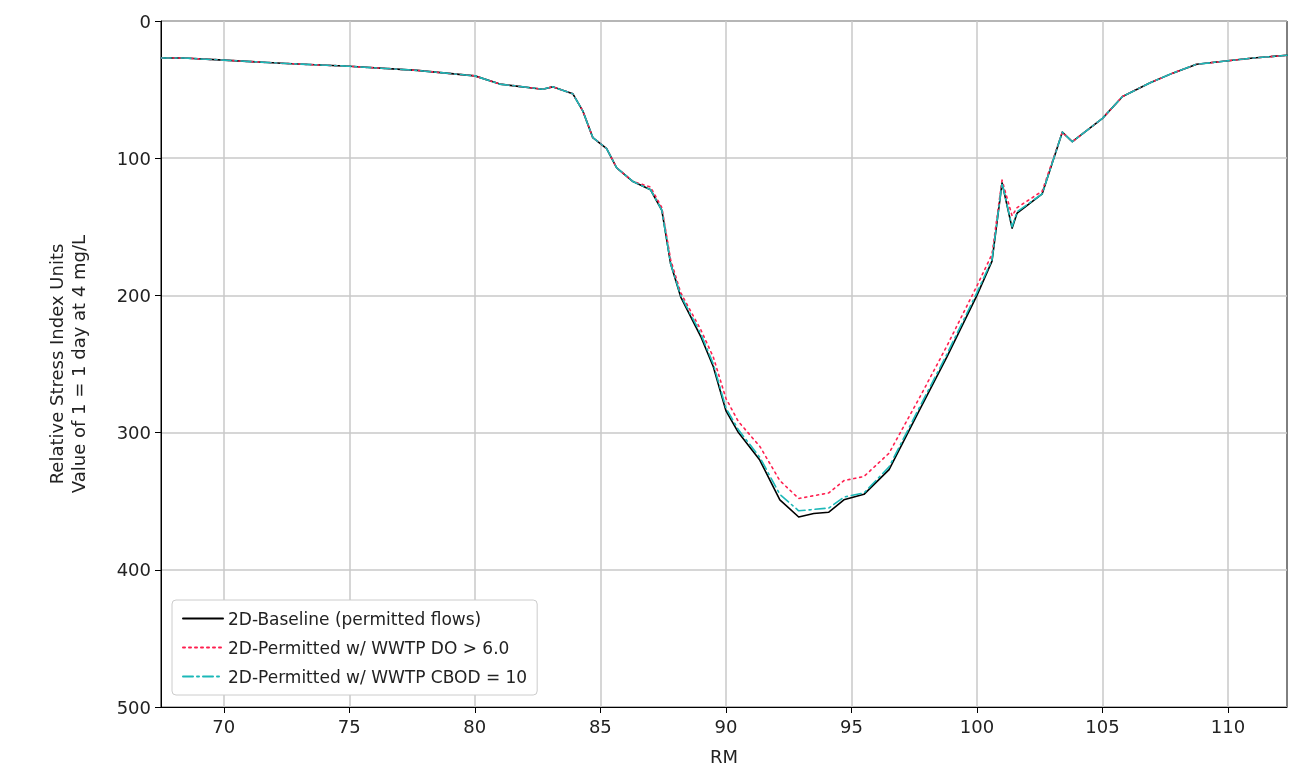 The width and height of the screenshot is (1292, 781). I want to click on y-tick-label: 300, so click(133, 433).